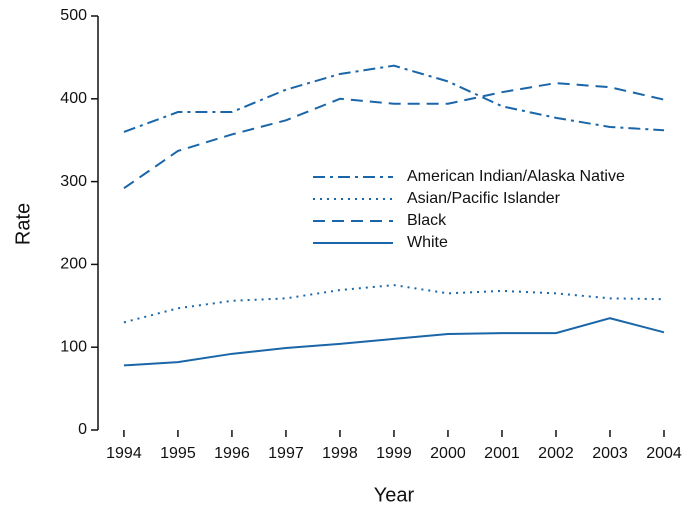  Describe the element at coordinates (427, 220) in the screenshot. I see `legend-label: Black` at that location.